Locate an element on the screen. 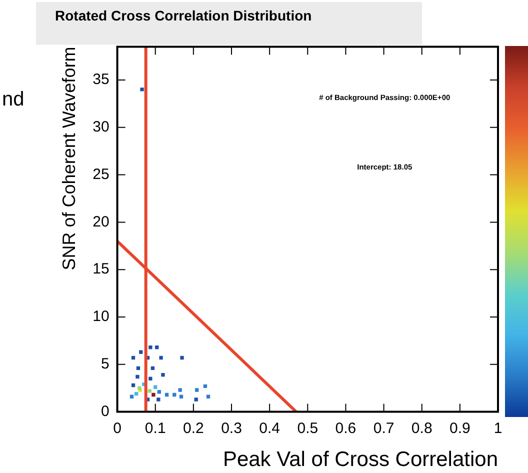  y-tick-label: 15 is located at coordinates (101, 269).